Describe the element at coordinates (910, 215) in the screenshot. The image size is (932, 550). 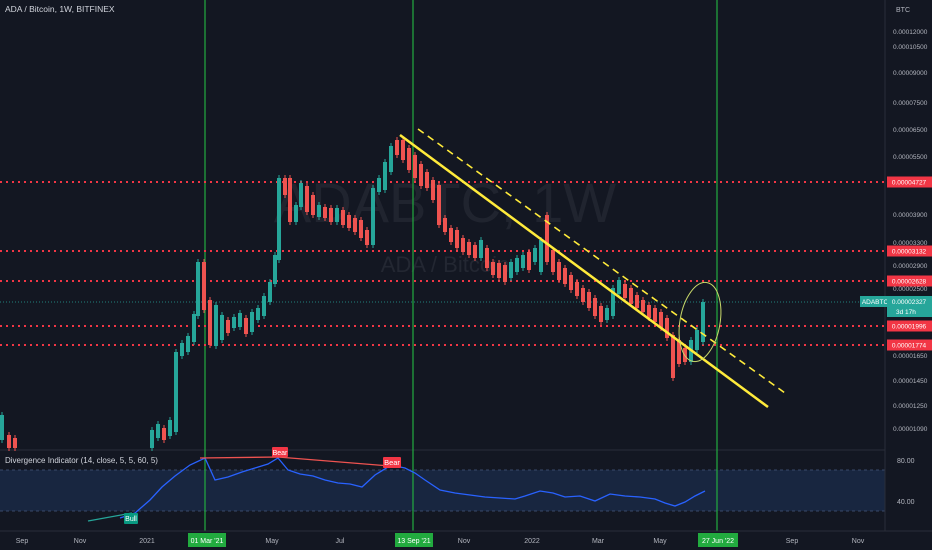
I see `price-tick: 0.00003900` at that location.